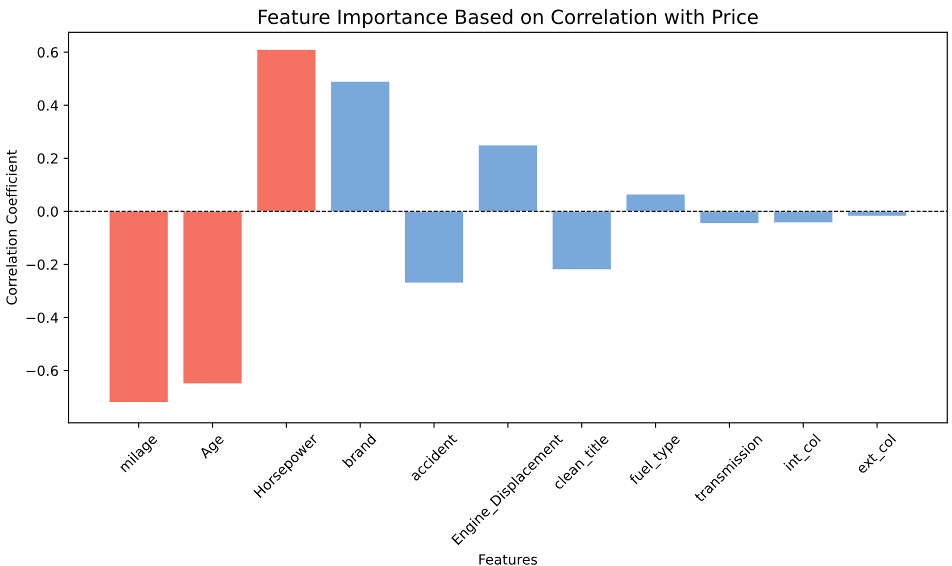 This screenshot has height=566, width=952. I want to click on x-axis-title: Features, so click(508, 559).